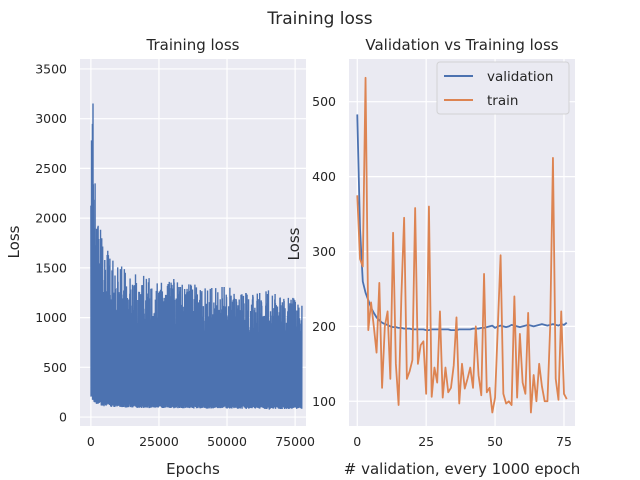  Describe the element at coordinates (51, 68) in the screenshot. I see `y-tick-label: 3500` at that location.